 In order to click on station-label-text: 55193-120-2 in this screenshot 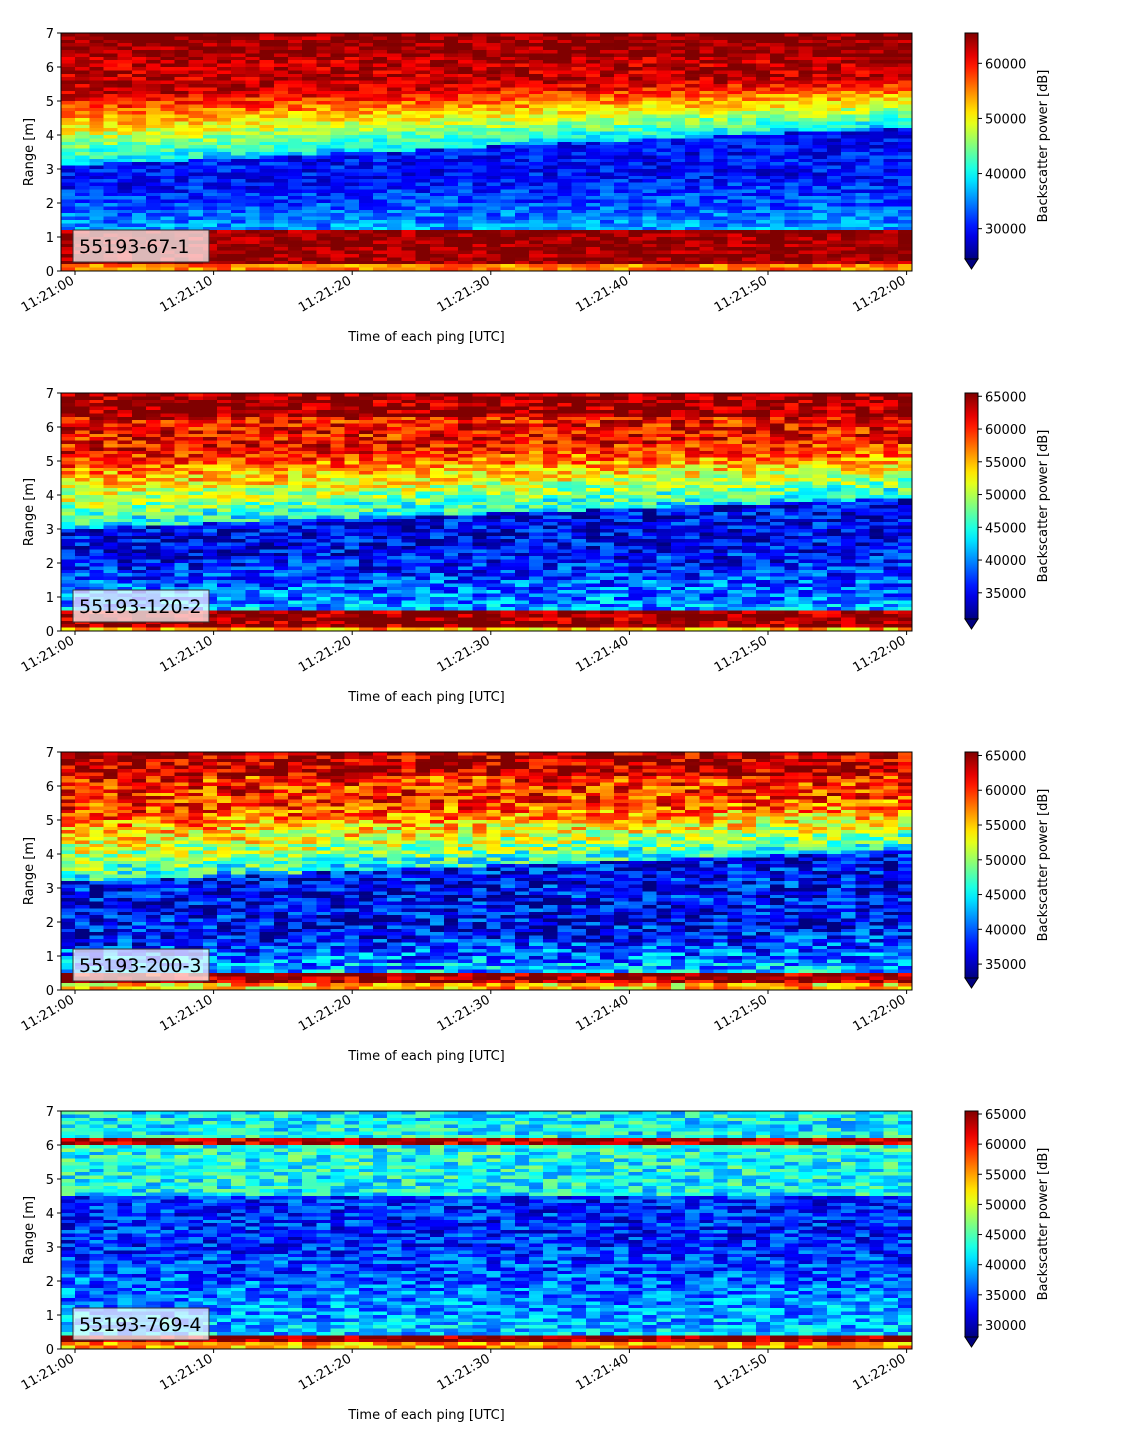, I will do `click(140, 607)`.